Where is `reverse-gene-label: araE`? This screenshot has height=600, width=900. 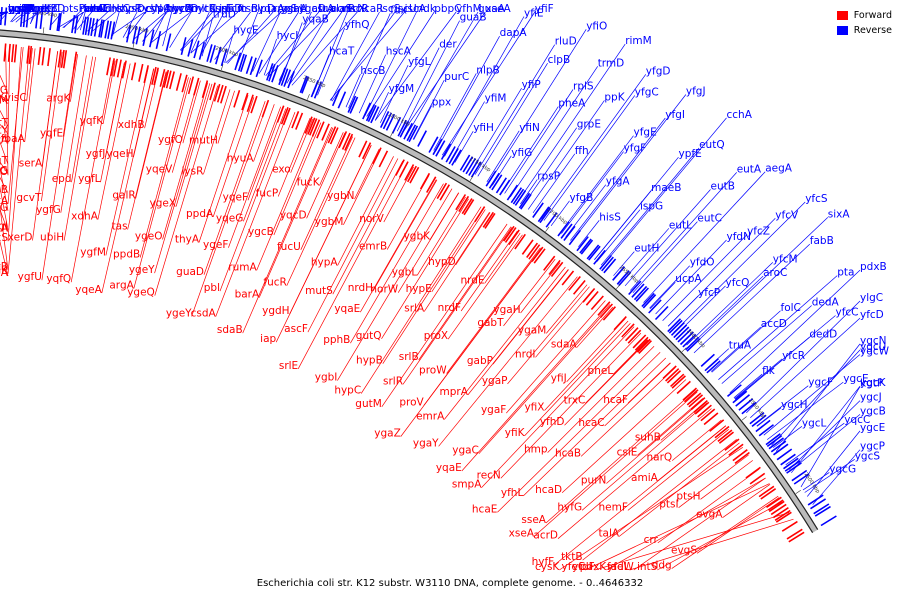
reverse-gene-label: araE is located at coordinates (97, 9).